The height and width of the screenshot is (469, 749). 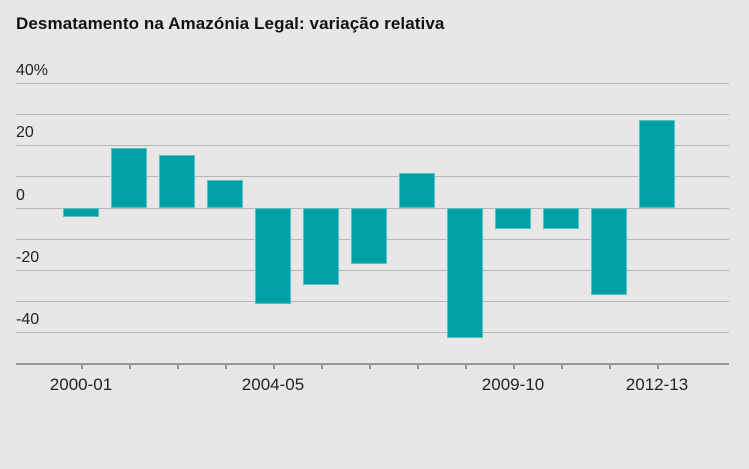 What do you see at coordinates (81, 384) in the screenshot?
I see `x-axis-label-2000-01: 2000-01` at bounding box center [81, 384].